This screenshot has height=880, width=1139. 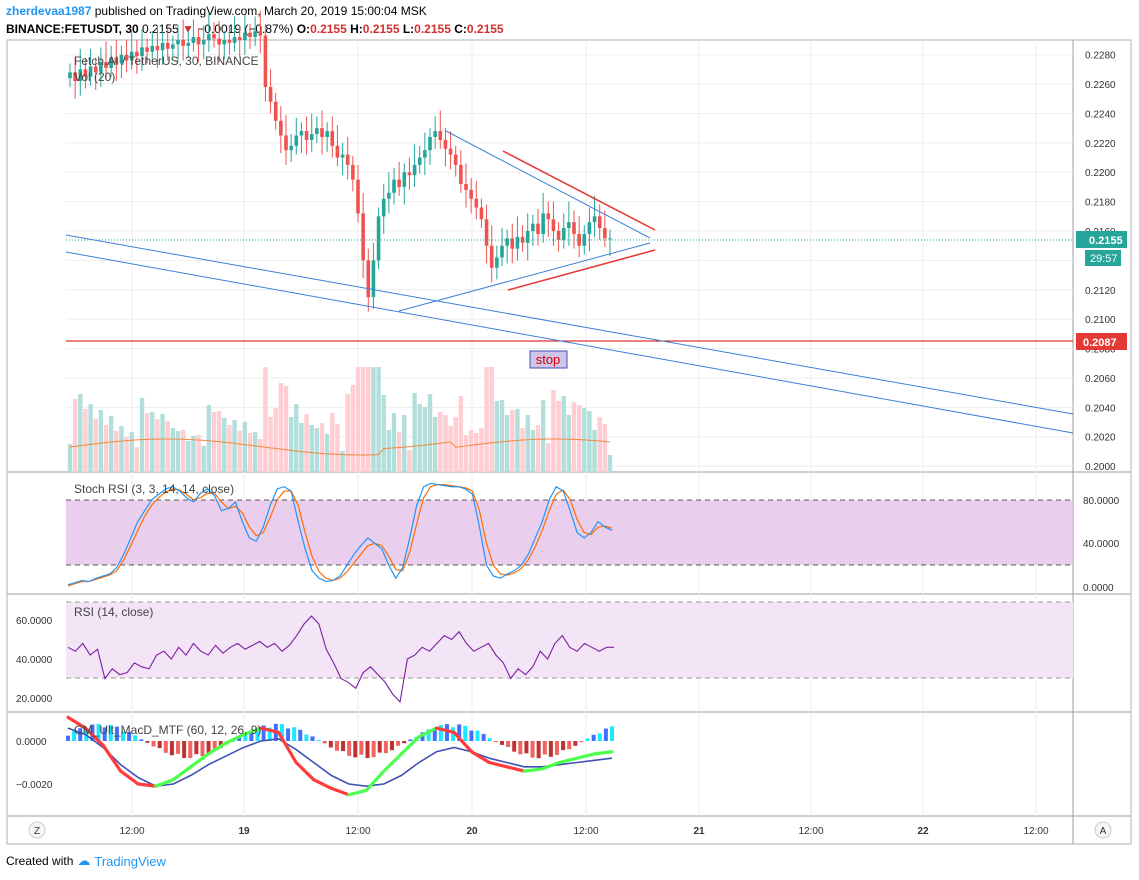 What do you see at coordinates (84, 860) in the screenshot?
I see `tradingview-logo-icon: ☁` at bounding box center [84, 860].